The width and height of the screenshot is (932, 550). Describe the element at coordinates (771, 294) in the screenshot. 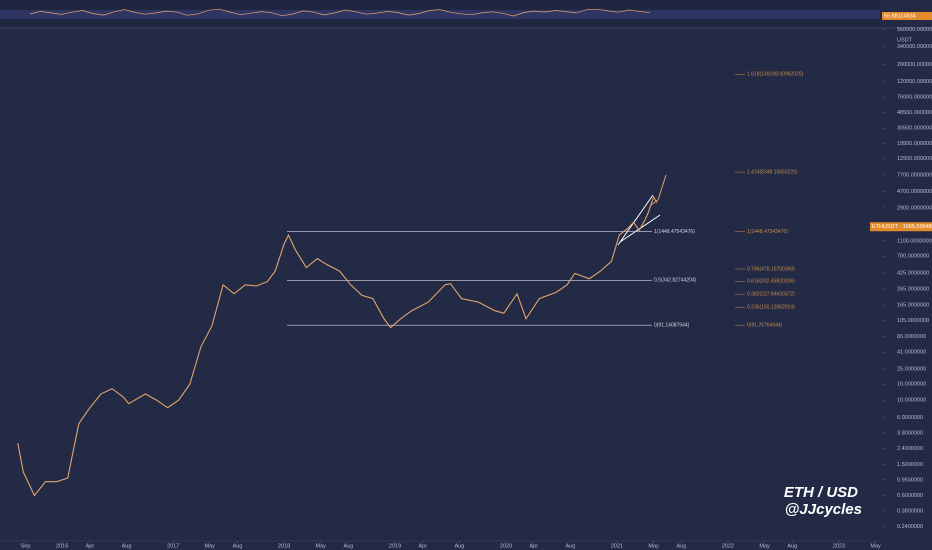

I see `extension-label: 0.382(227.84600372)` at that location.